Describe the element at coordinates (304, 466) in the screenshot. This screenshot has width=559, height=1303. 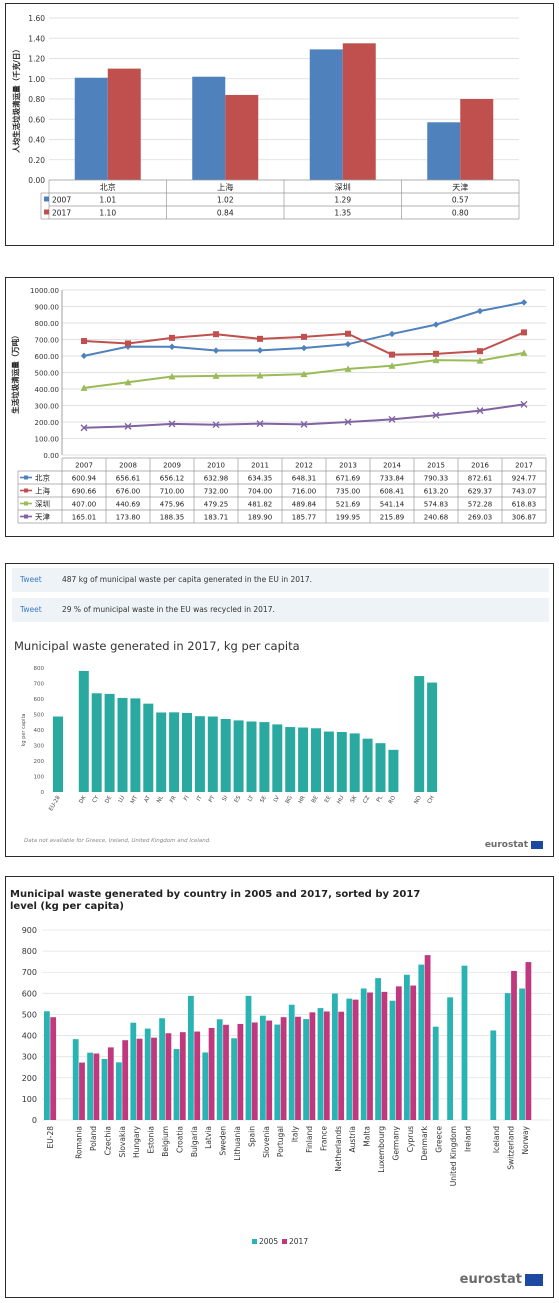
I see `category-label: 2012` at that location.